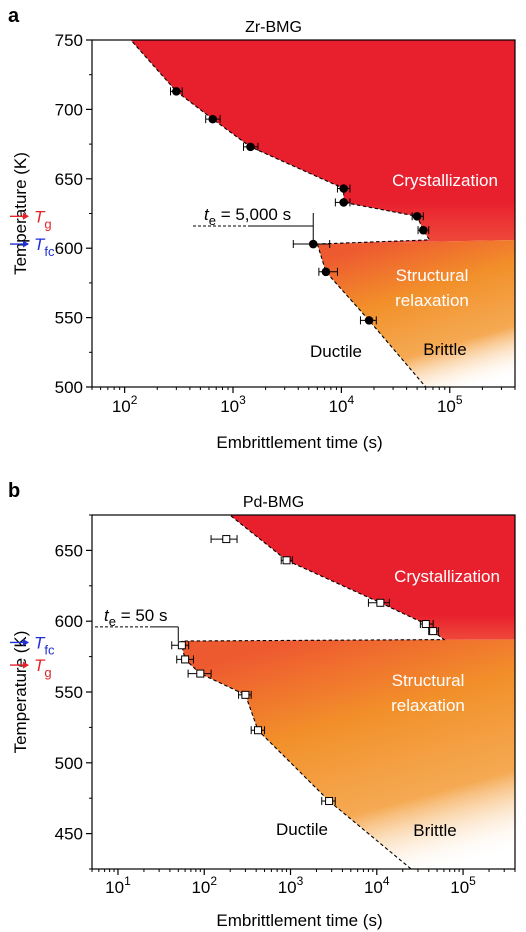 The image size is (526, 932). Describe the element at coordinates (273, 502) in the screenshot. I see `chart-title: Pd-BMG` at that location.